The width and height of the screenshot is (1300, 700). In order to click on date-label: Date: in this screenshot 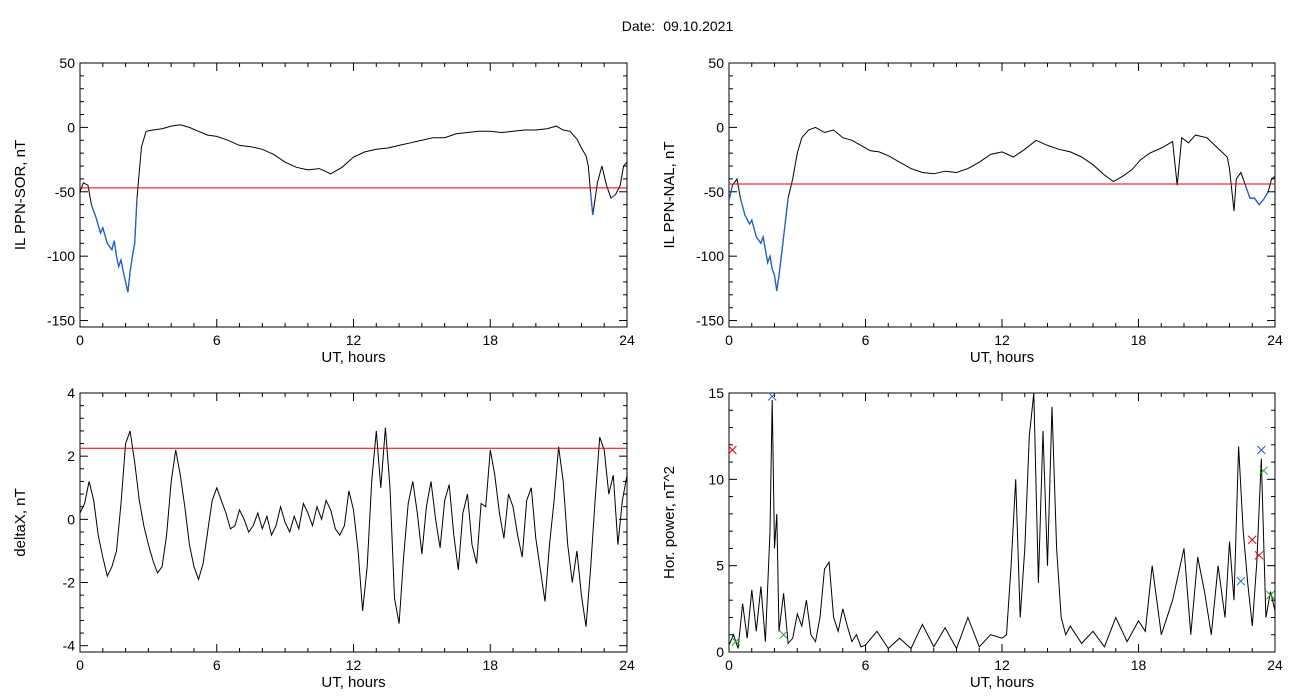, I will do `click(638, 26)`.